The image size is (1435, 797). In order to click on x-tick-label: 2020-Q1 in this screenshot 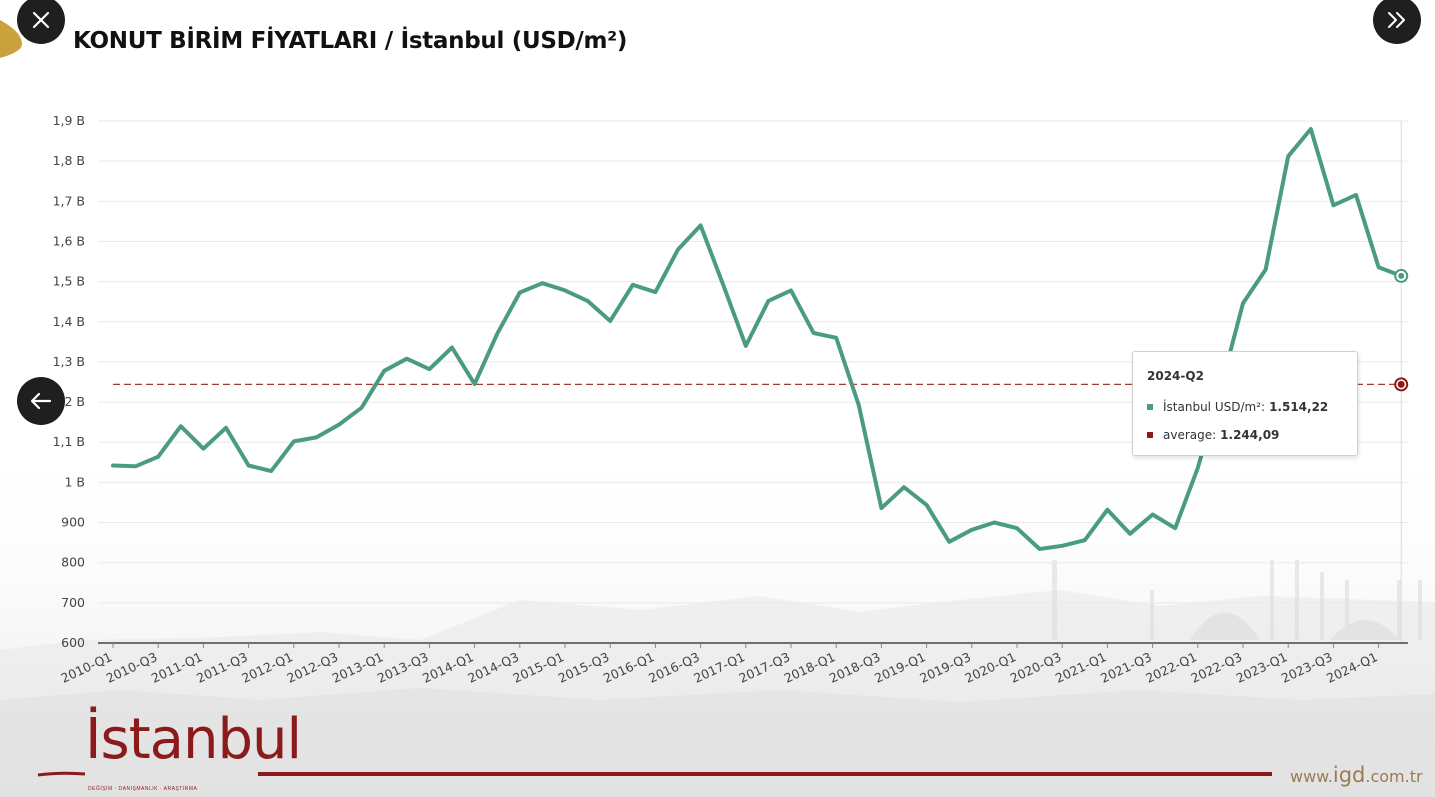, I will do `click(990, 667)`.